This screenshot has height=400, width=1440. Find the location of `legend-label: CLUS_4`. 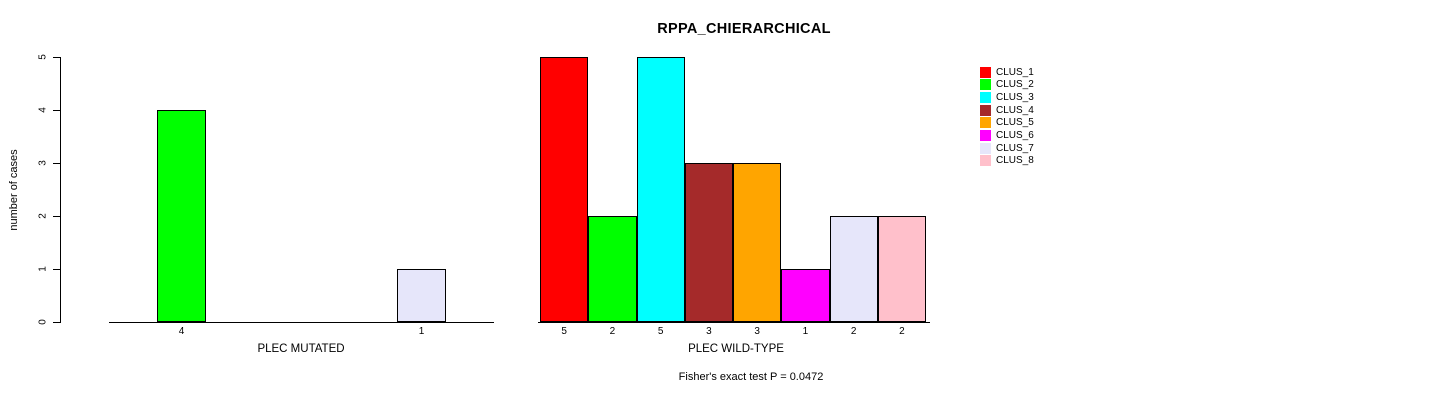

legend-label: CLUS_4 is located at coordinates (1015, 110).